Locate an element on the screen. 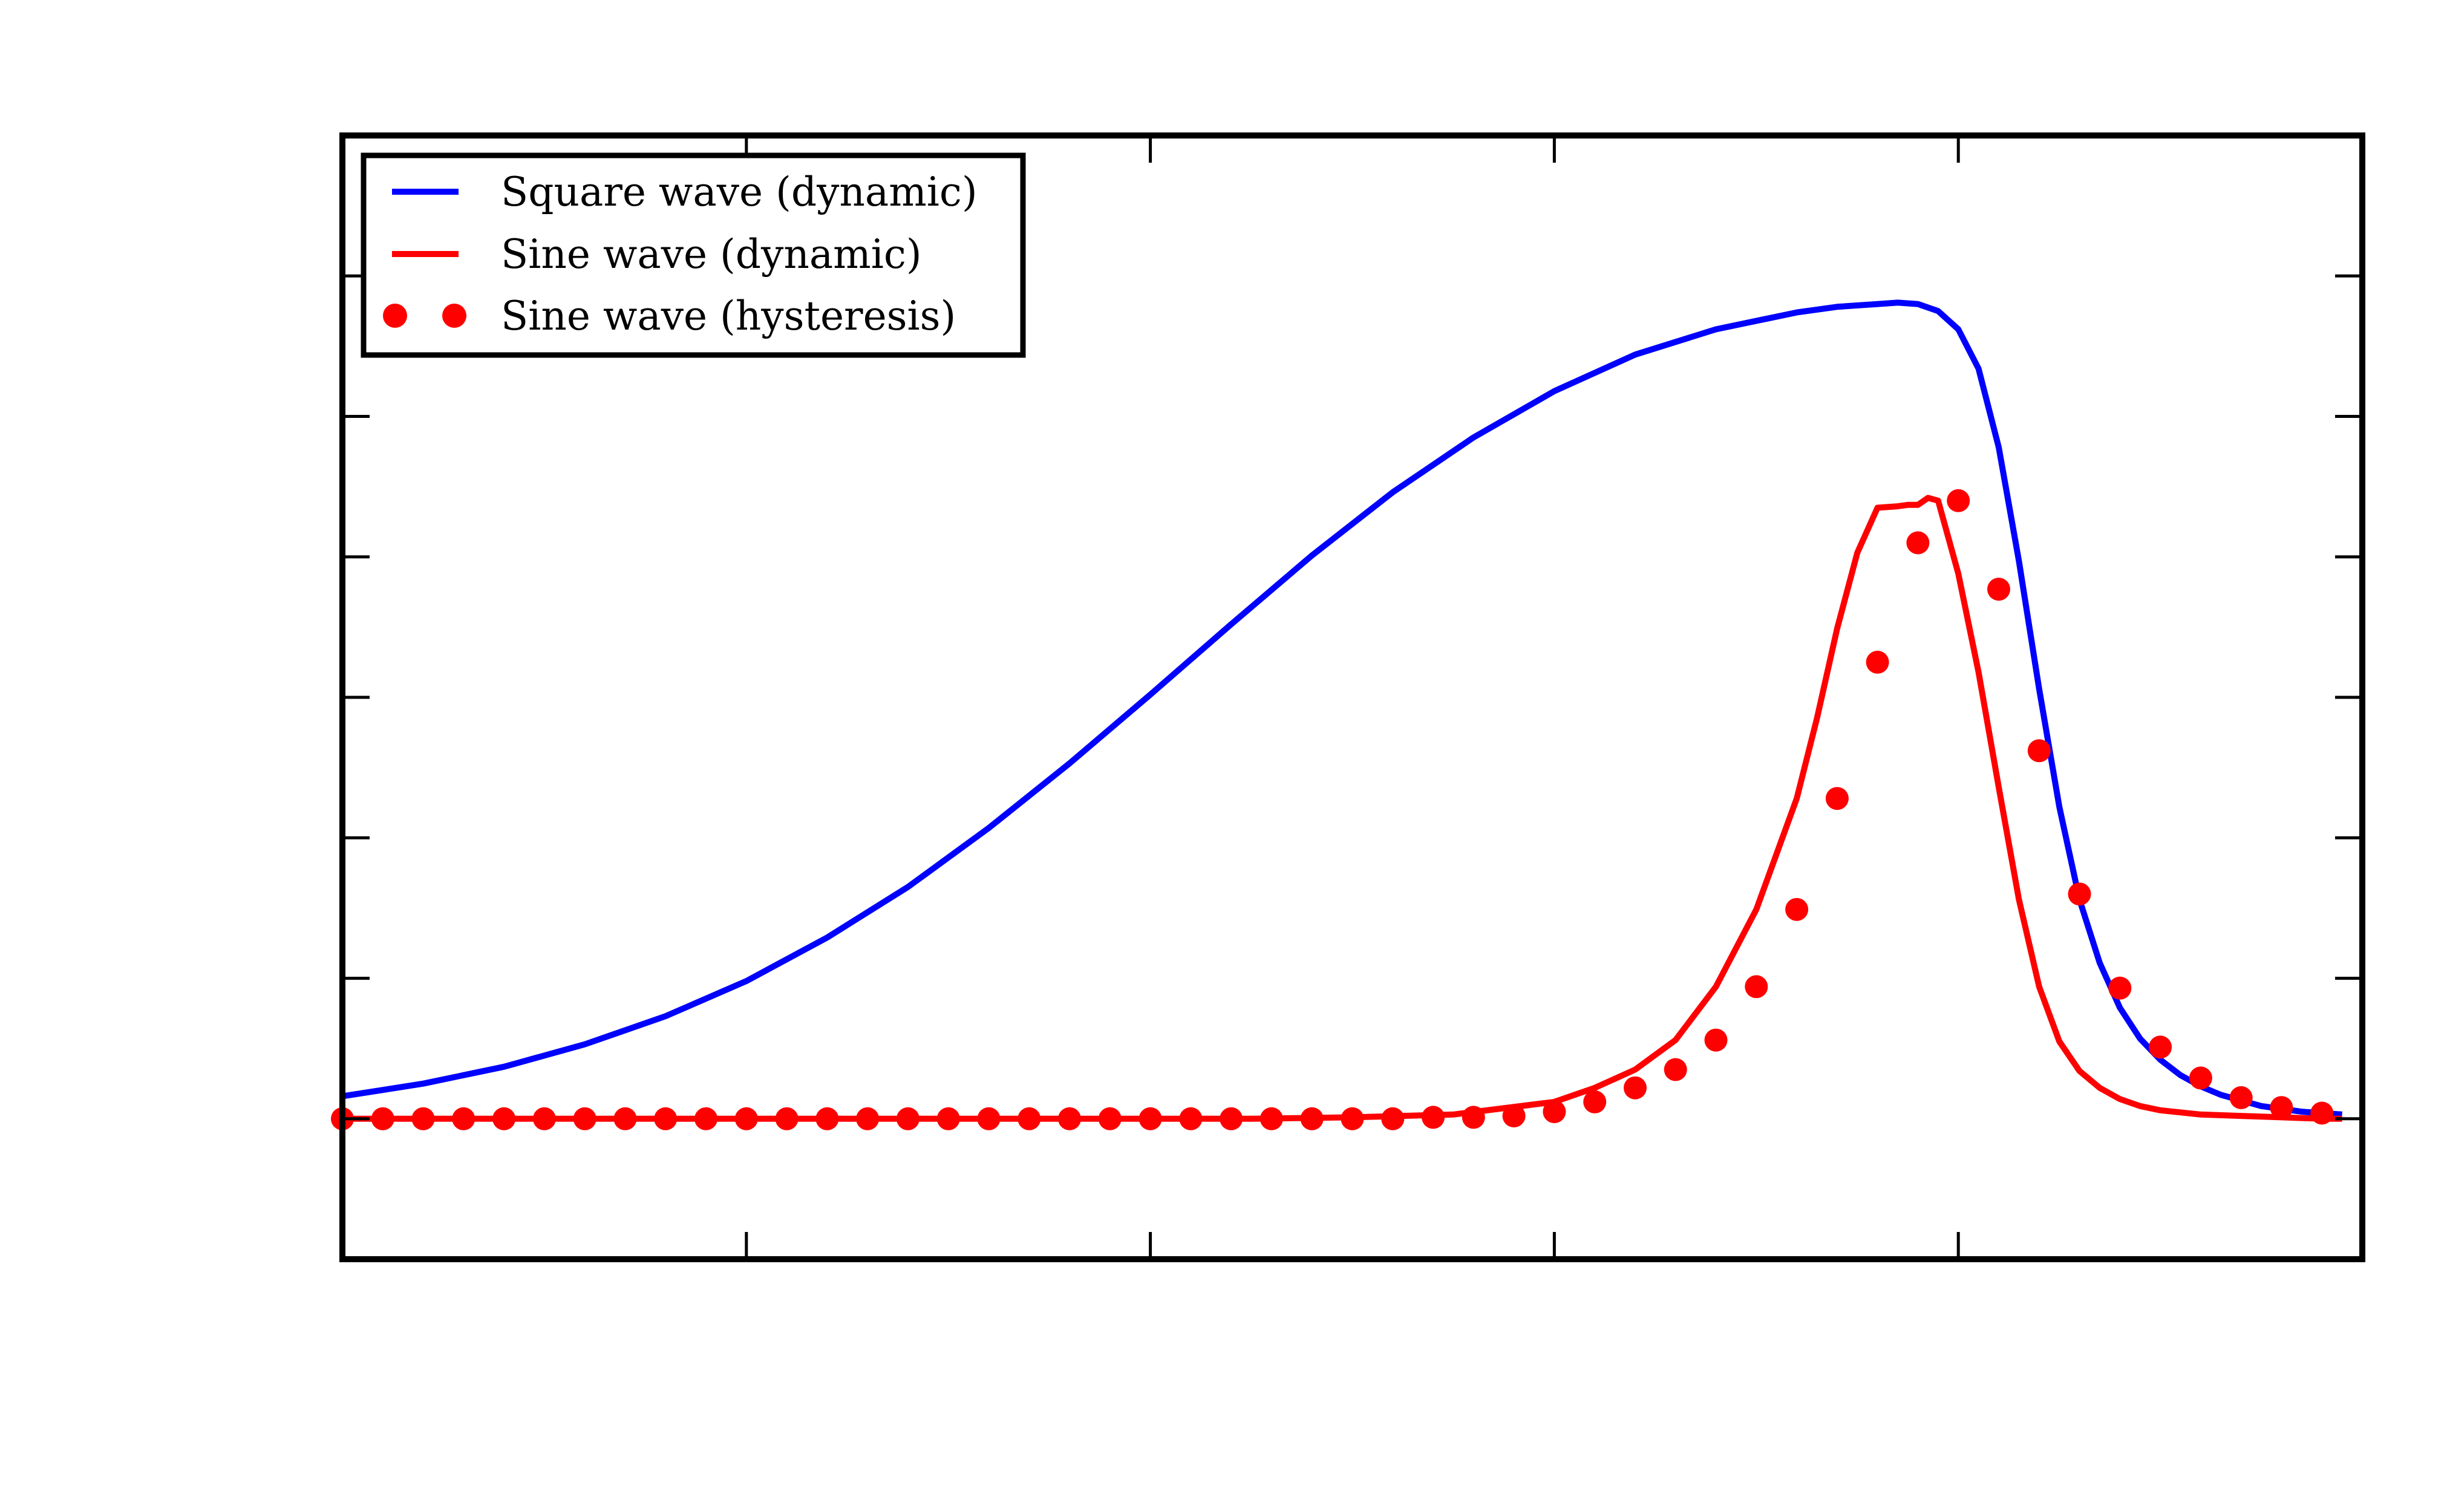 The image size is (2447, 1512). legend-label-sine-hysteresis: Sine wave (hysteresis) is located at coordinates (728, 316).